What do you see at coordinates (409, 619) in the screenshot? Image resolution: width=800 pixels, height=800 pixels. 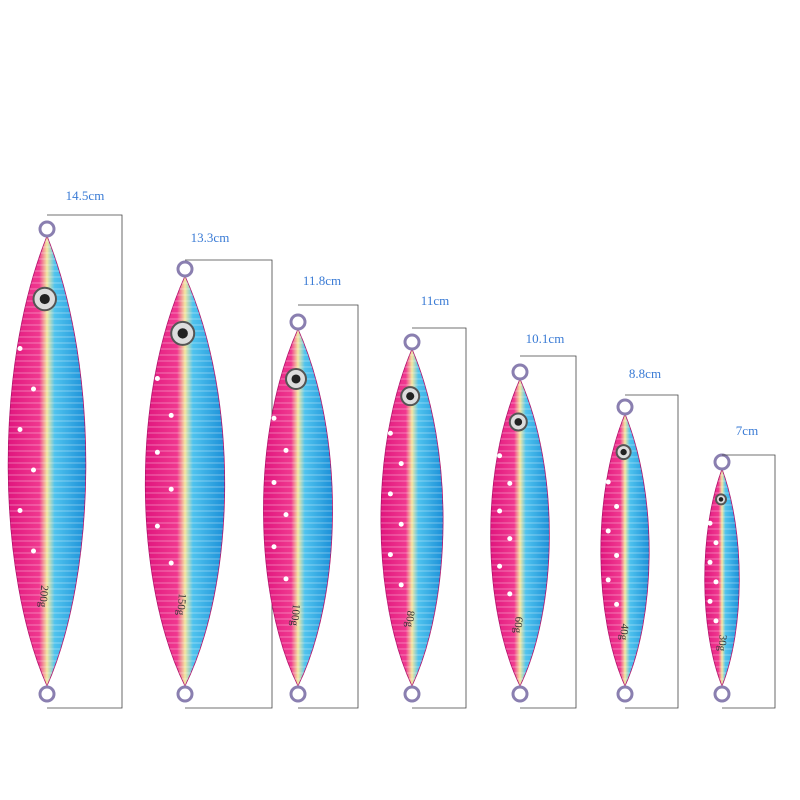 I see `weight-label: 80g` at bounding box center [409, 619].